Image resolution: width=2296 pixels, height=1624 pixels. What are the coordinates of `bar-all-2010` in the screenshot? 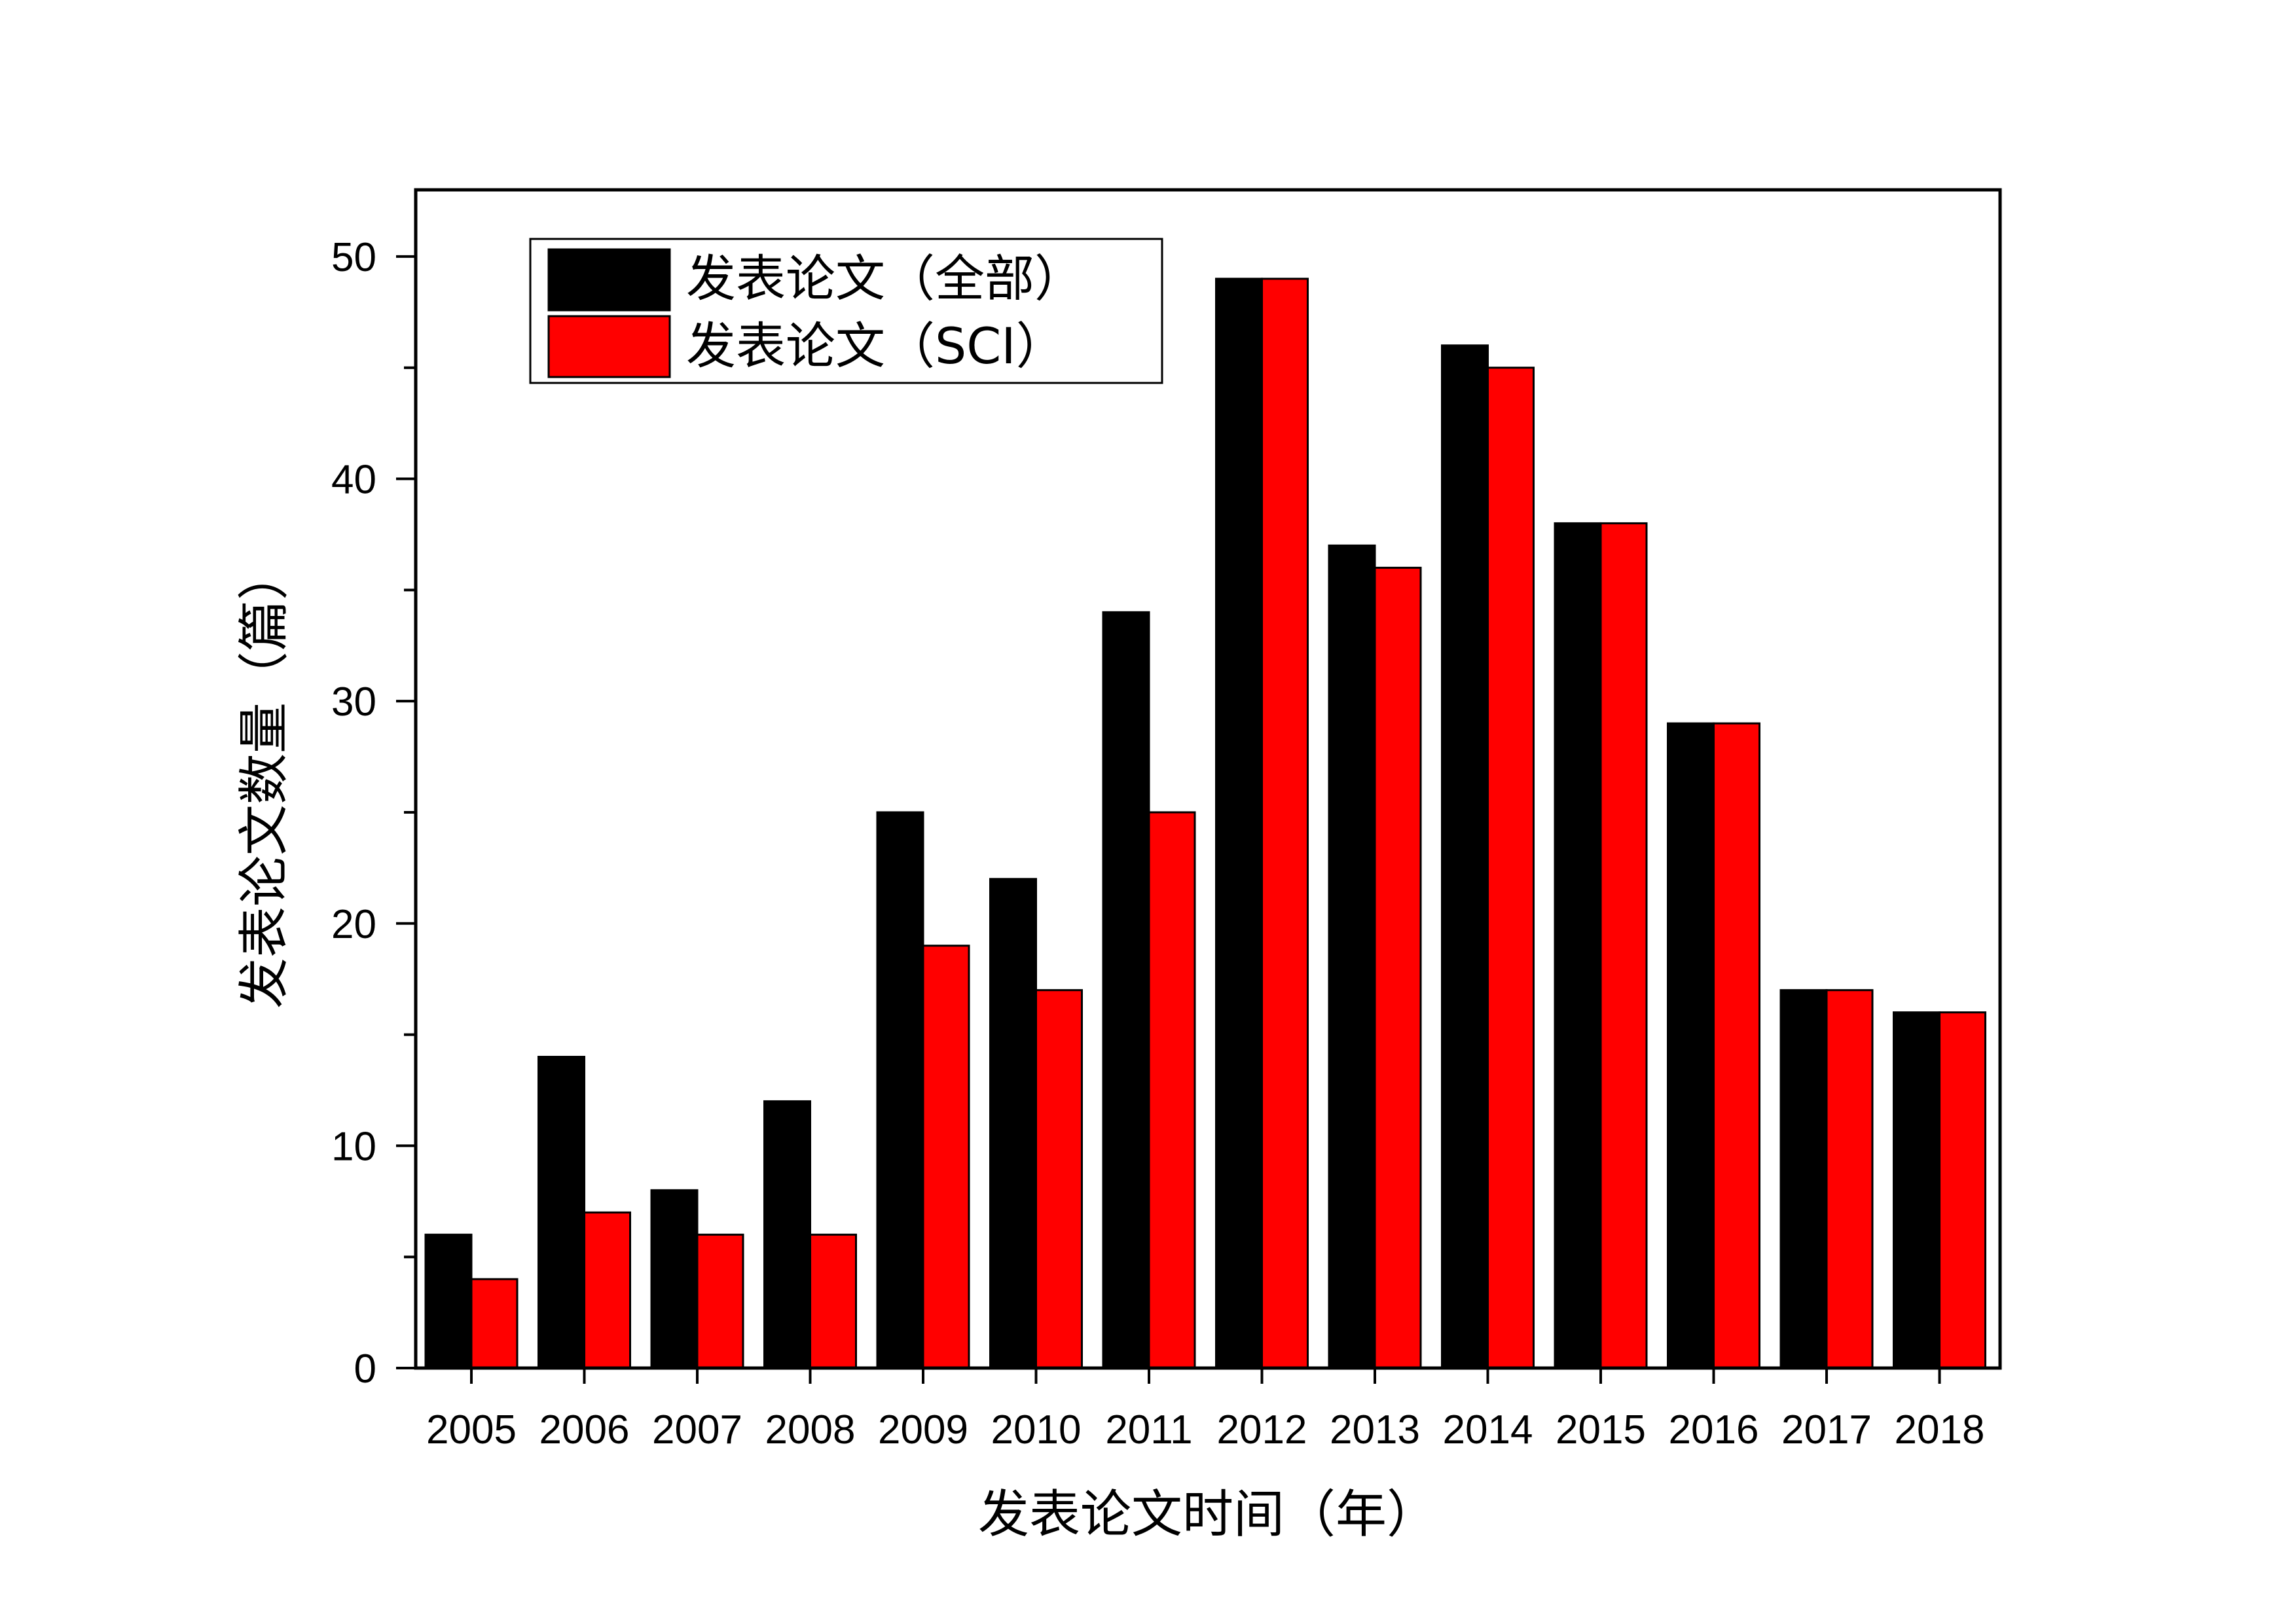 It's located at (1013, 1123).